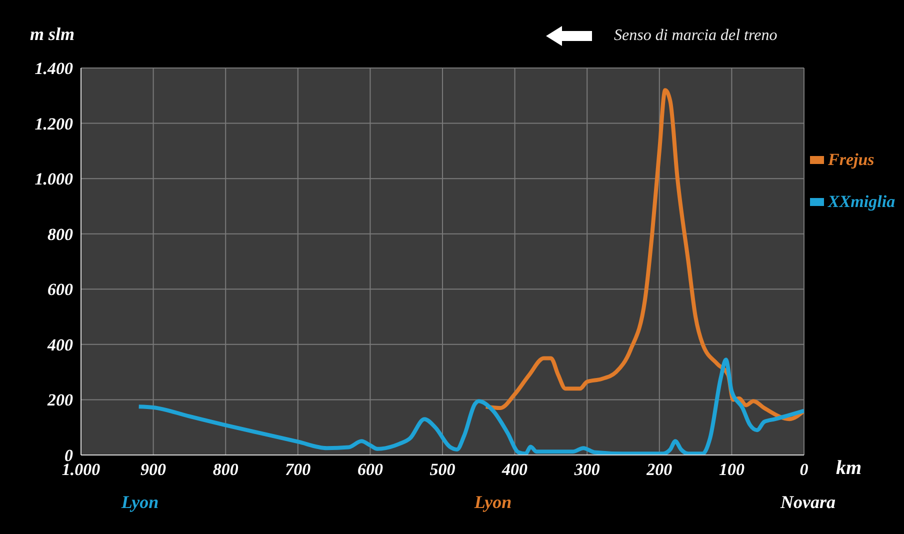 The image size is (904, 534). What do you see at coordinates (153, 470) in the screenshot?
I see `x-tick-label: 900` at bounding box center [153, 470].